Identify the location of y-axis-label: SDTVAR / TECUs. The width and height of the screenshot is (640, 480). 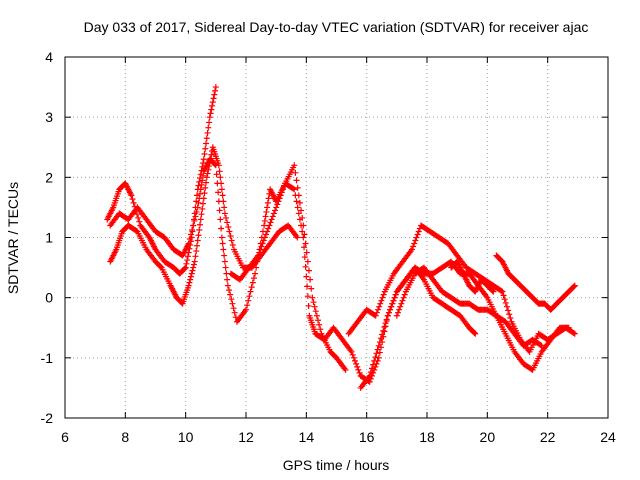
(13, 238).